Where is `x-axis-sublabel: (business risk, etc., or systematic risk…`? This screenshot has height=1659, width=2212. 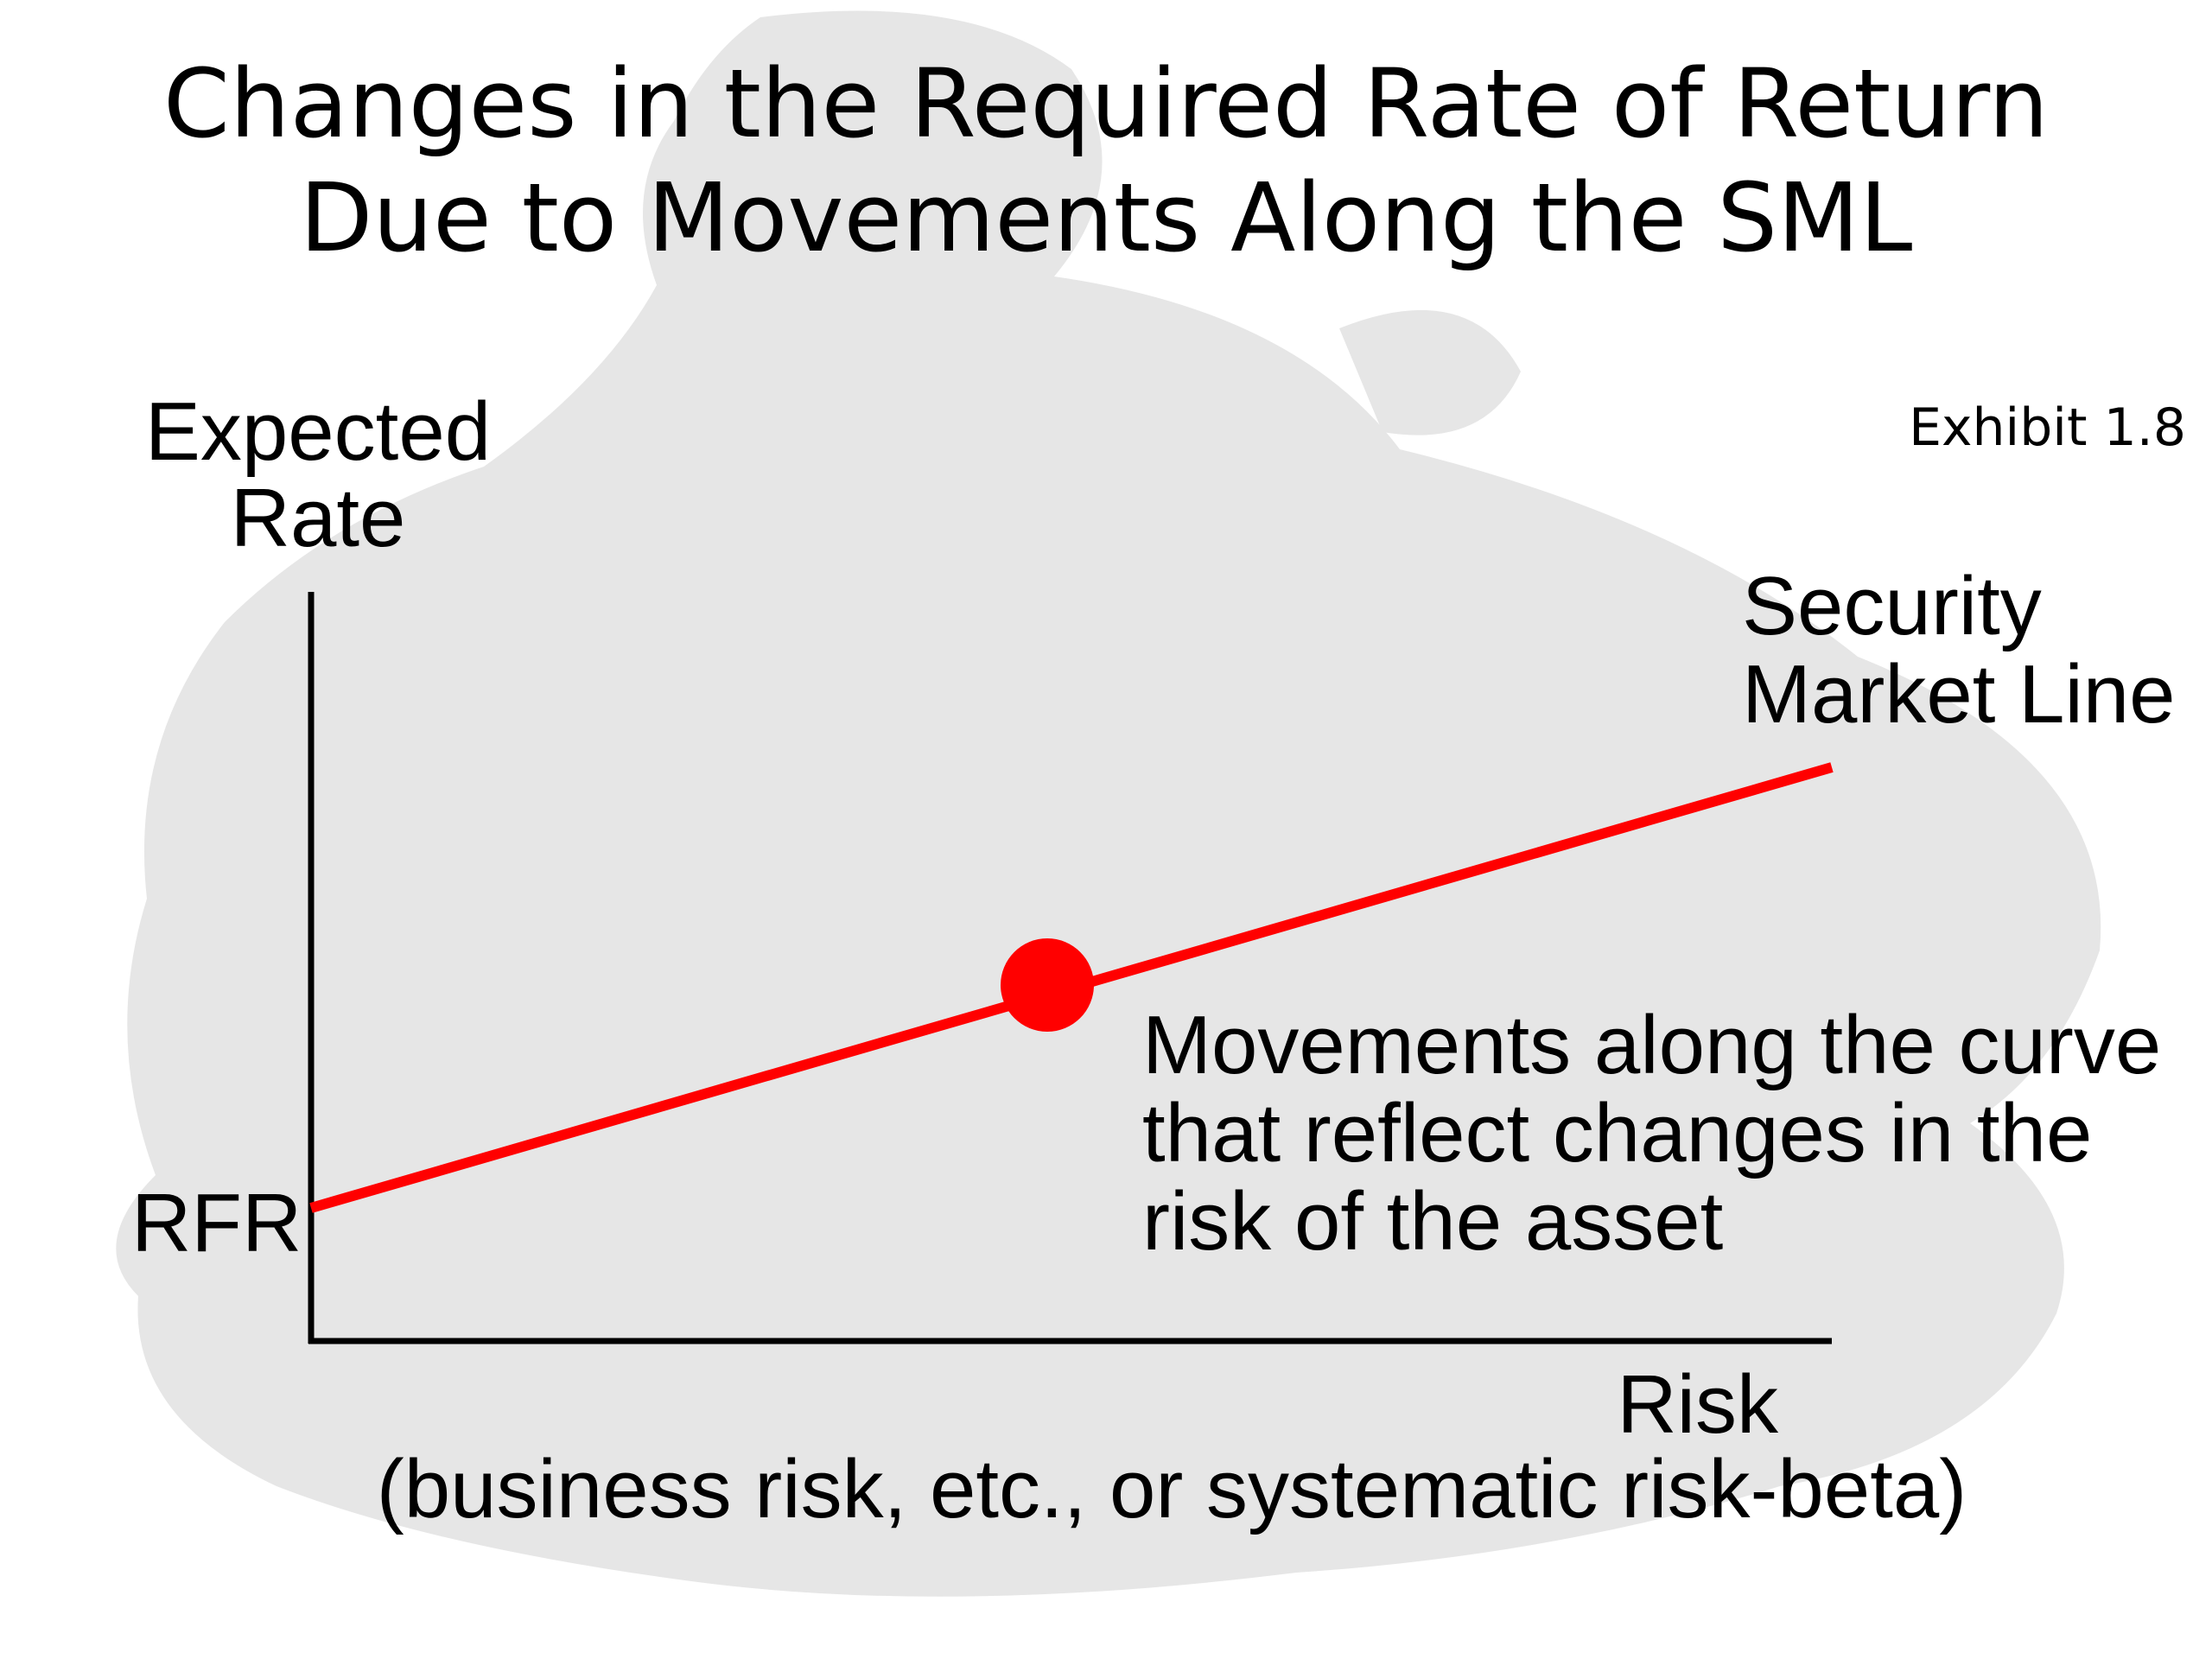
x-axis-sublabel: (business risk, etc., or systematic risk… is located at coordinates (1172, 1489).